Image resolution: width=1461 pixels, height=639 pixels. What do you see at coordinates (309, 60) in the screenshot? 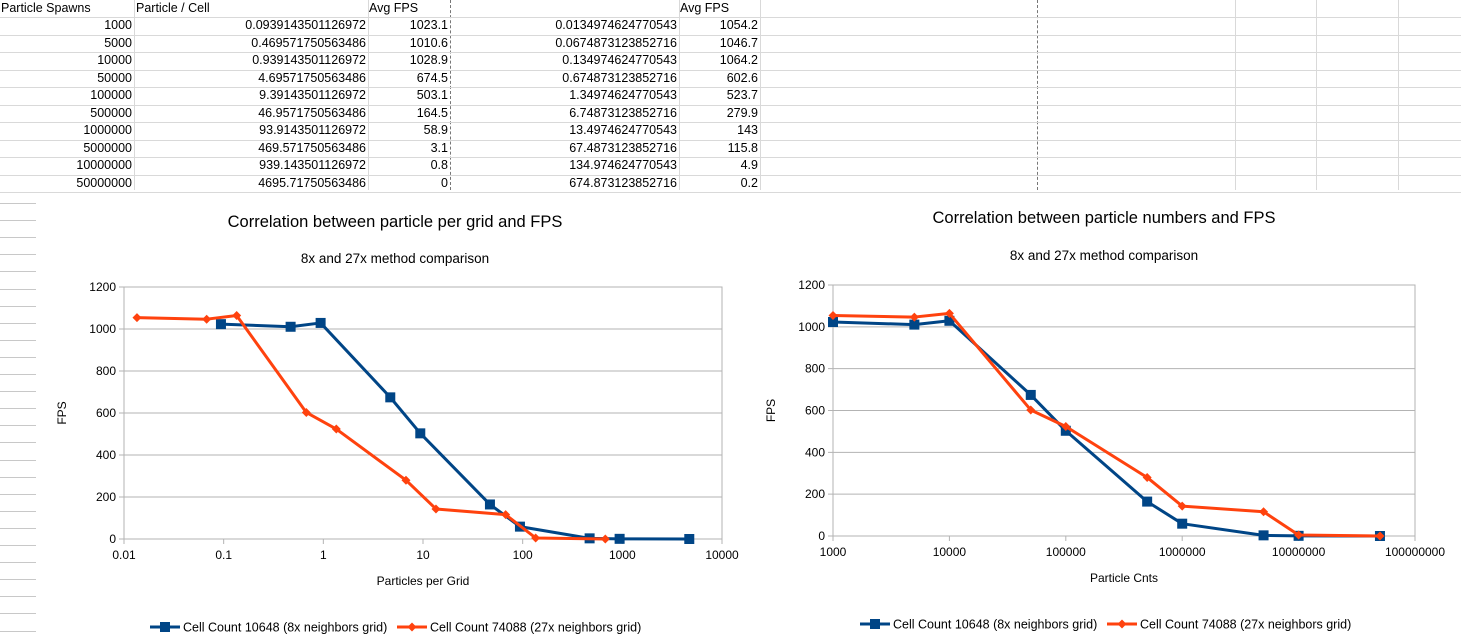
I see `data-cell: 0.939143501126972` at bounding box center [309, 60].